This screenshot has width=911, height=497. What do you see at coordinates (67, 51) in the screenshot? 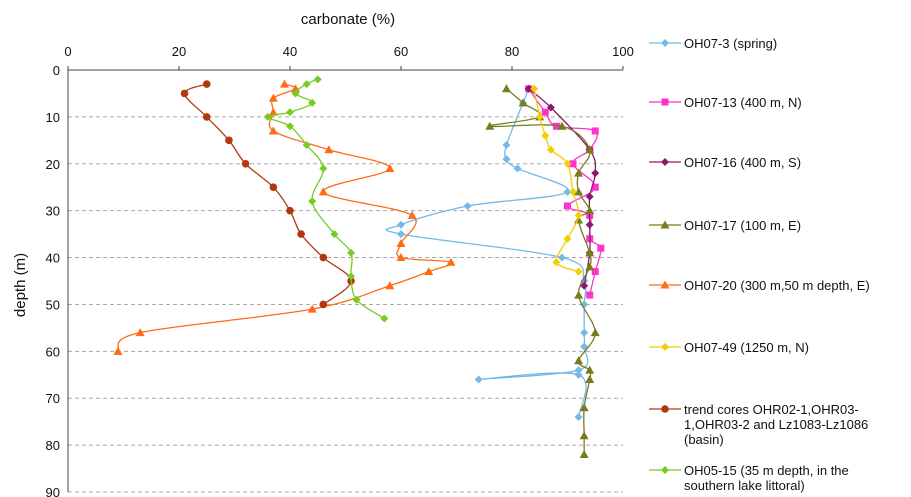
I see `x-tick-label: 0` at bounding box center [67, 51].